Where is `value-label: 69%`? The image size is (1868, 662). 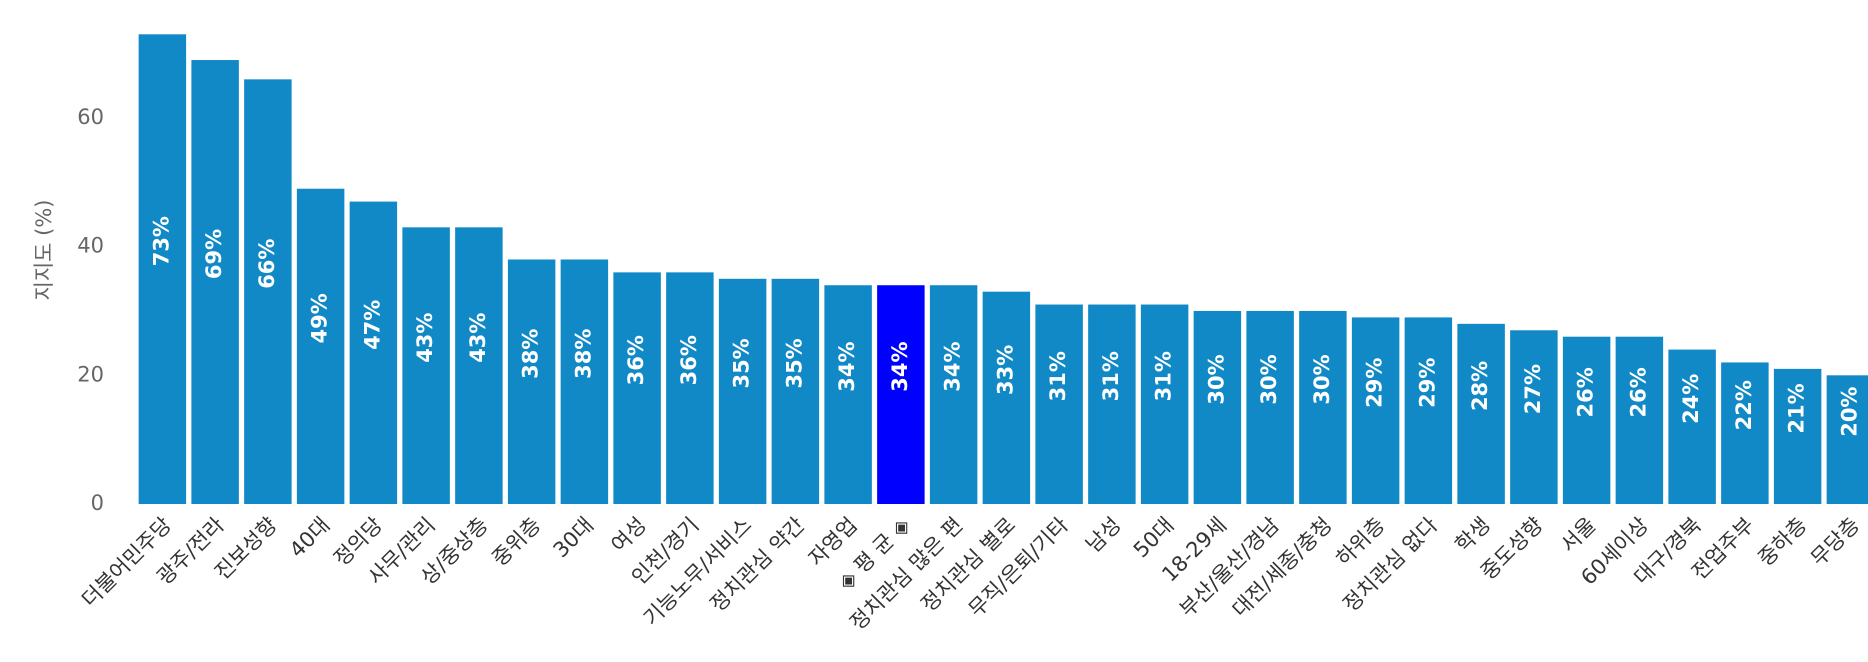
value-label: 69% is located at coordinates (214, 254).